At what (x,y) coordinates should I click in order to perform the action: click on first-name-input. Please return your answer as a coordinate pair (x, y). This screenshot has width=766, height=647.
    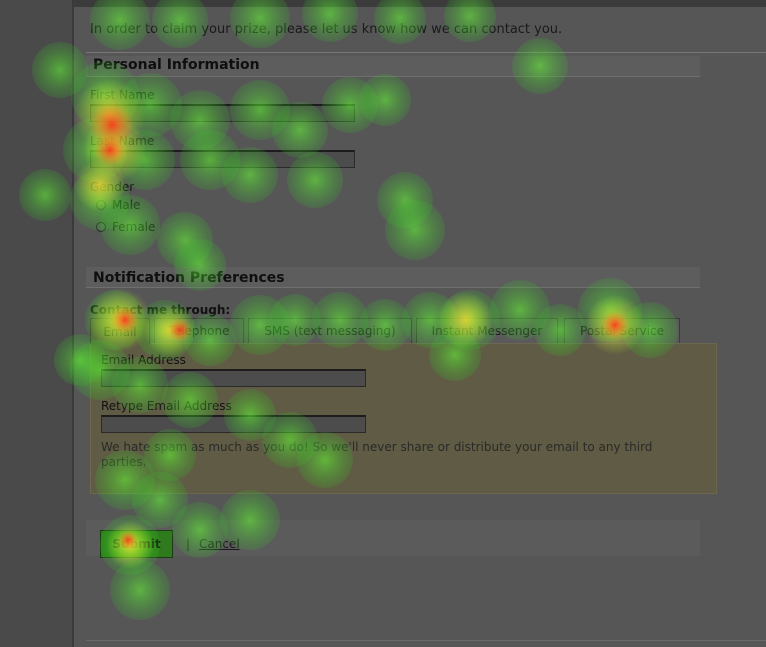
    Looking at the image, I should click on (222, 113).